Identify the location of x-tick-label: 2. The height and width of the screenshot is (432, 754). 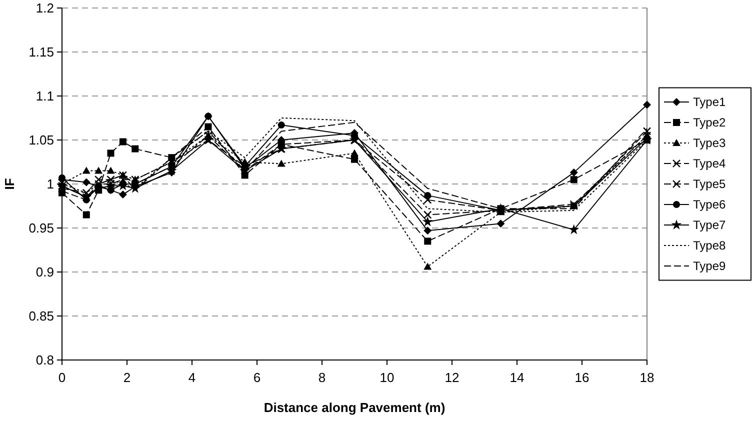
(127, 377).